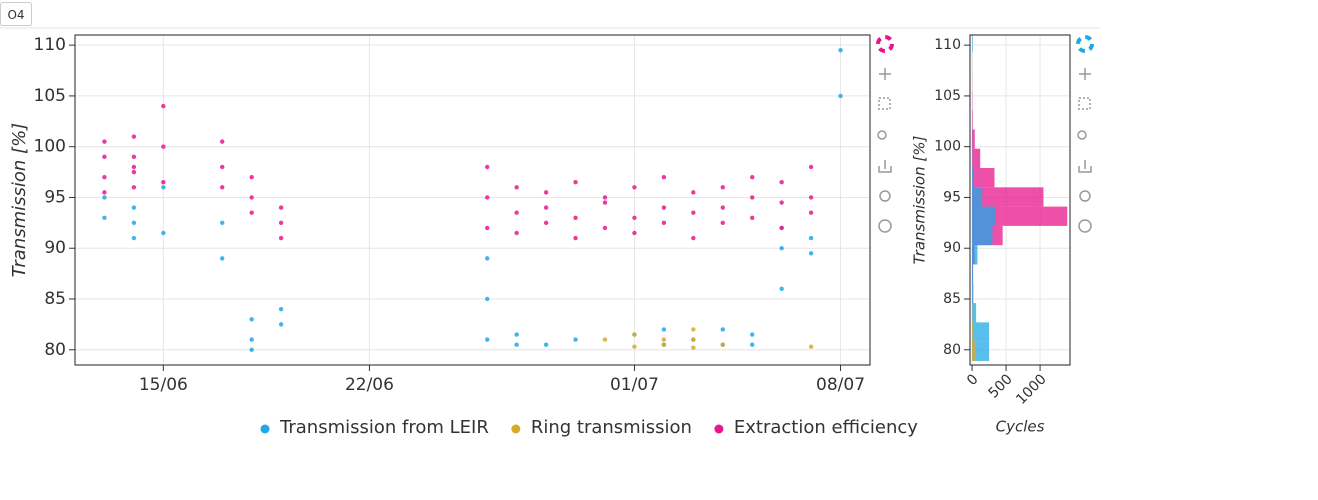  Describe the element at coordinates (973, 380) in the screenshot. I see `x-tick-label: 0` at that location.